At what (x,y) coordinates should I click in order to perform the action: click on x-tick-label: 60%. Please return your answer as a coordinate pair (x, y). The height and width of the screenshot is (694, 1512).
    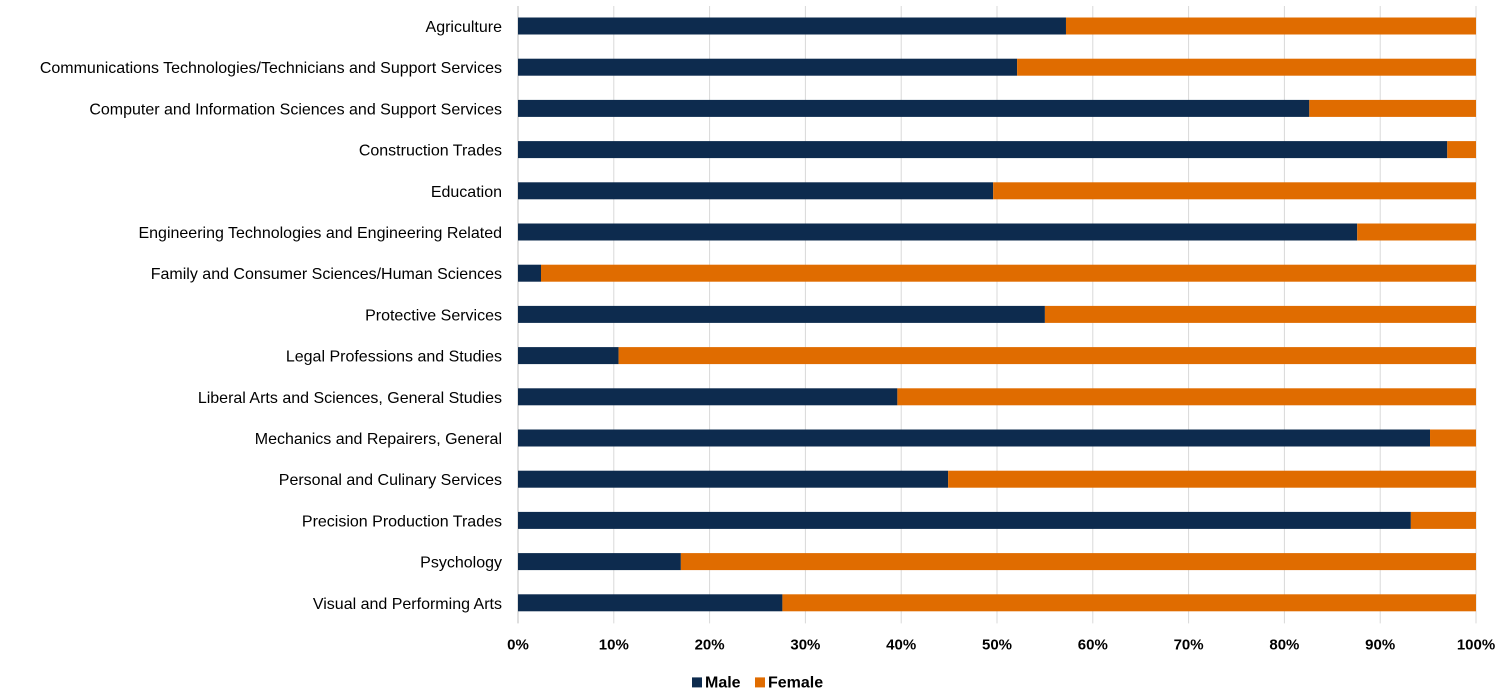
    Looking at the image, I should click on (1093, 644).